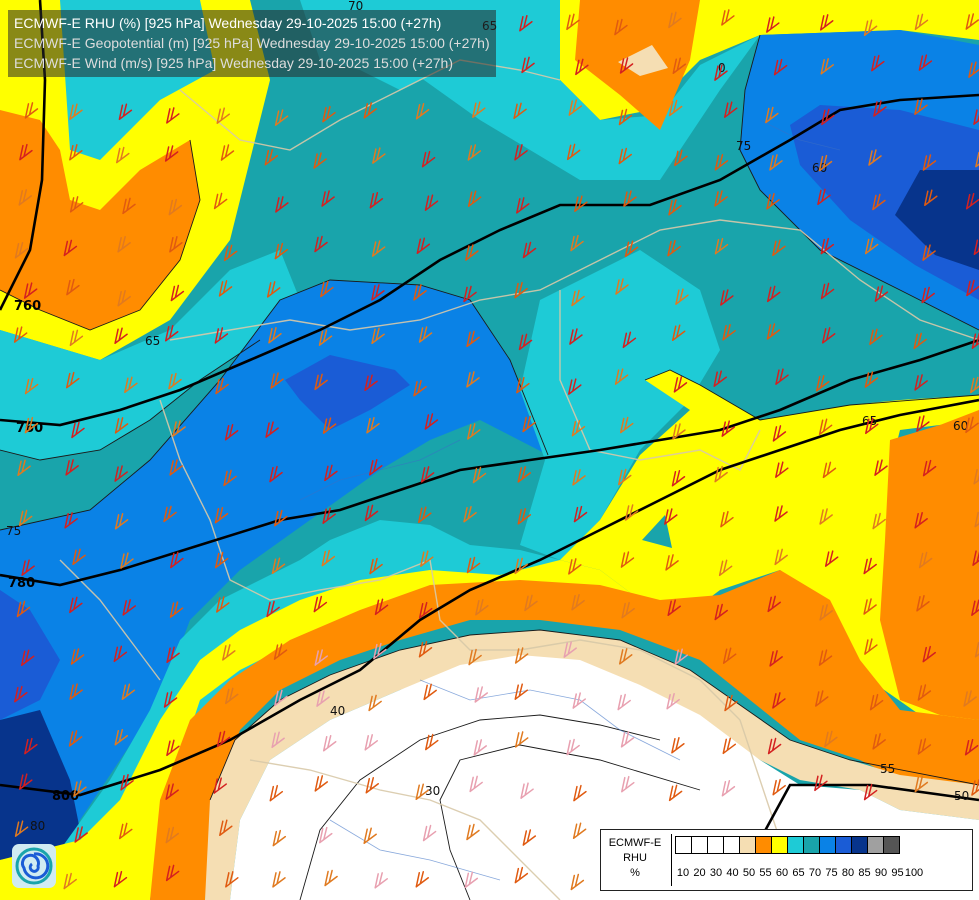 This screenshot has height=900, width=979. I want to click on legend-tick: 50, so click(749, 873).